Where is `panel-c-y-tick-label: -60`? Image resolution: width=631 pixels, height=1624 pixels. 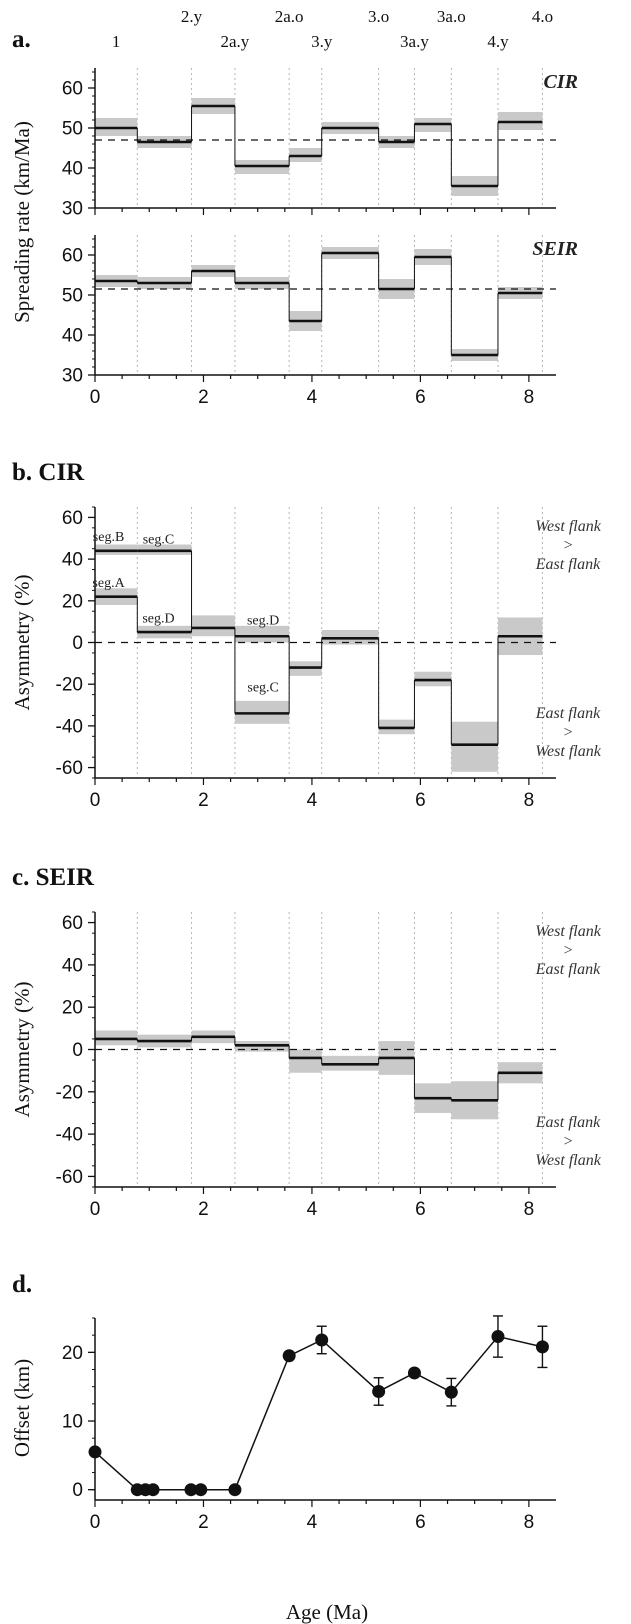 panel-c-y-tick-label: -60 is located at coordinates (69, 1177).